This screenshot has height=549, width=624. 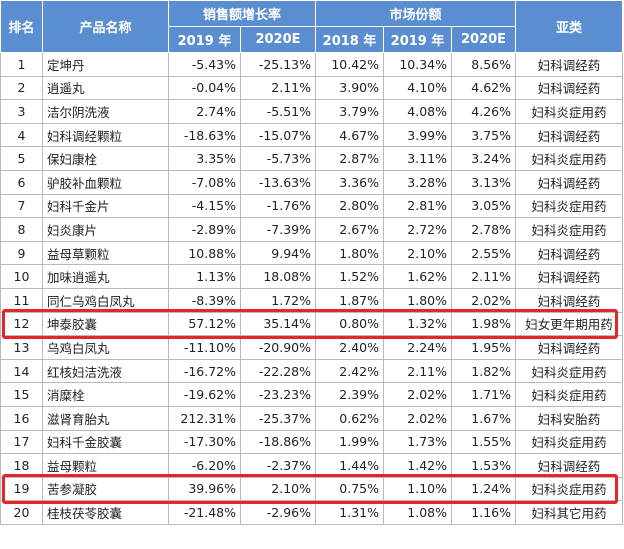 What do you see at coordinates (418, 111) in the screenshot?
I see `share-2019-cell: 4.08%` at bounding box center [418, 111].